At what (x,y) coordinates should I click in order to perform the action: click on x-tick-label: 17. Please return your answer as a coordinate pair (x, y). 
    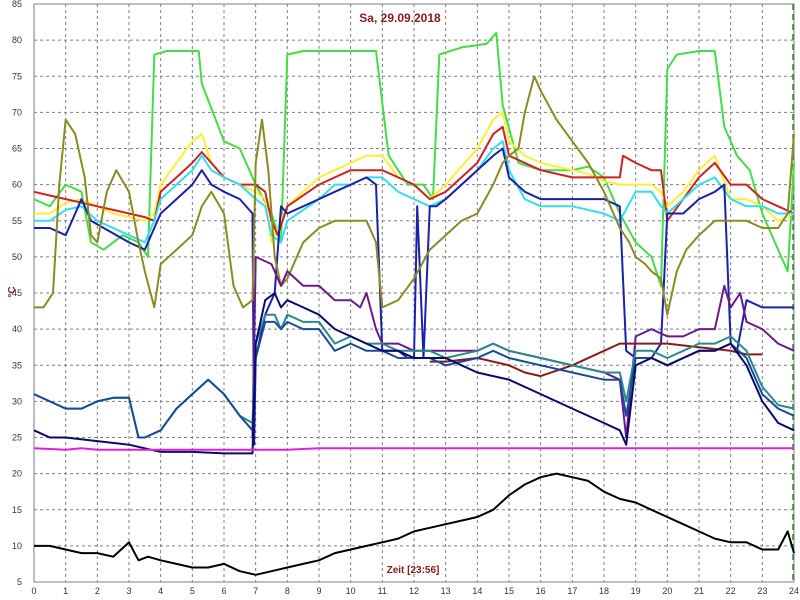
    Looking at the image, I should click on (572, 591).